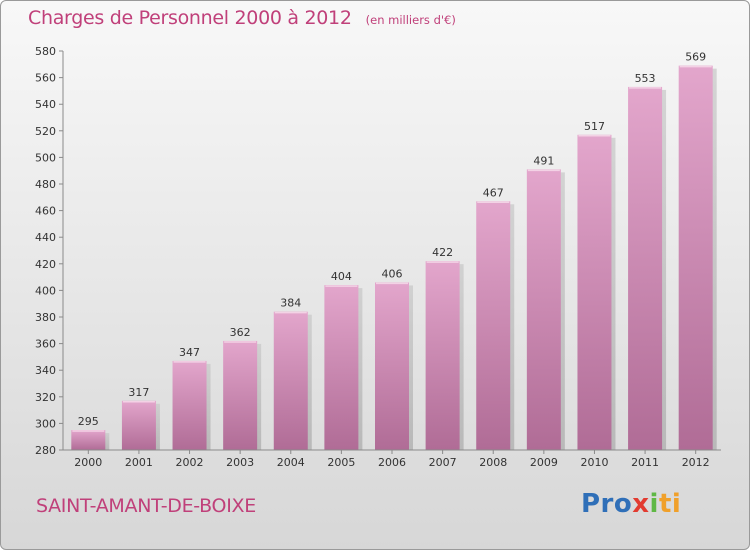  Describe the element at coordinates (45, 78) in the screenshot. I see `y-tick-label: 560` at that location.